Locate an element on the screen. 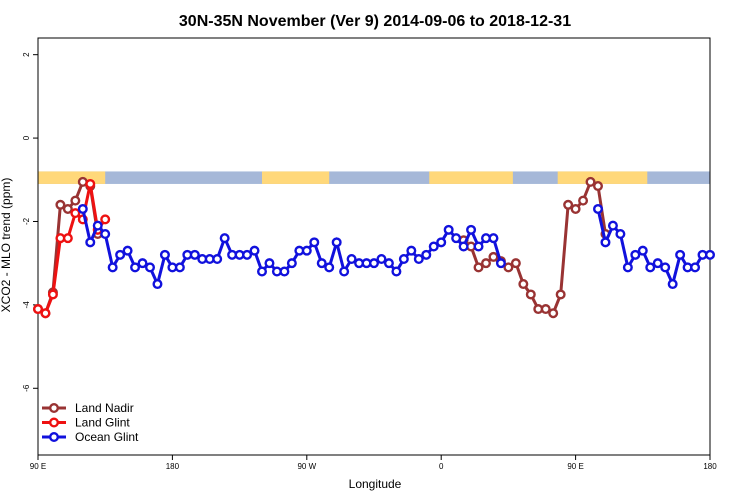 This screenshot has width=750, height=500. y-axis-label: XCO2 - MLO trend (ppm) is located at coordinates (6, 245).